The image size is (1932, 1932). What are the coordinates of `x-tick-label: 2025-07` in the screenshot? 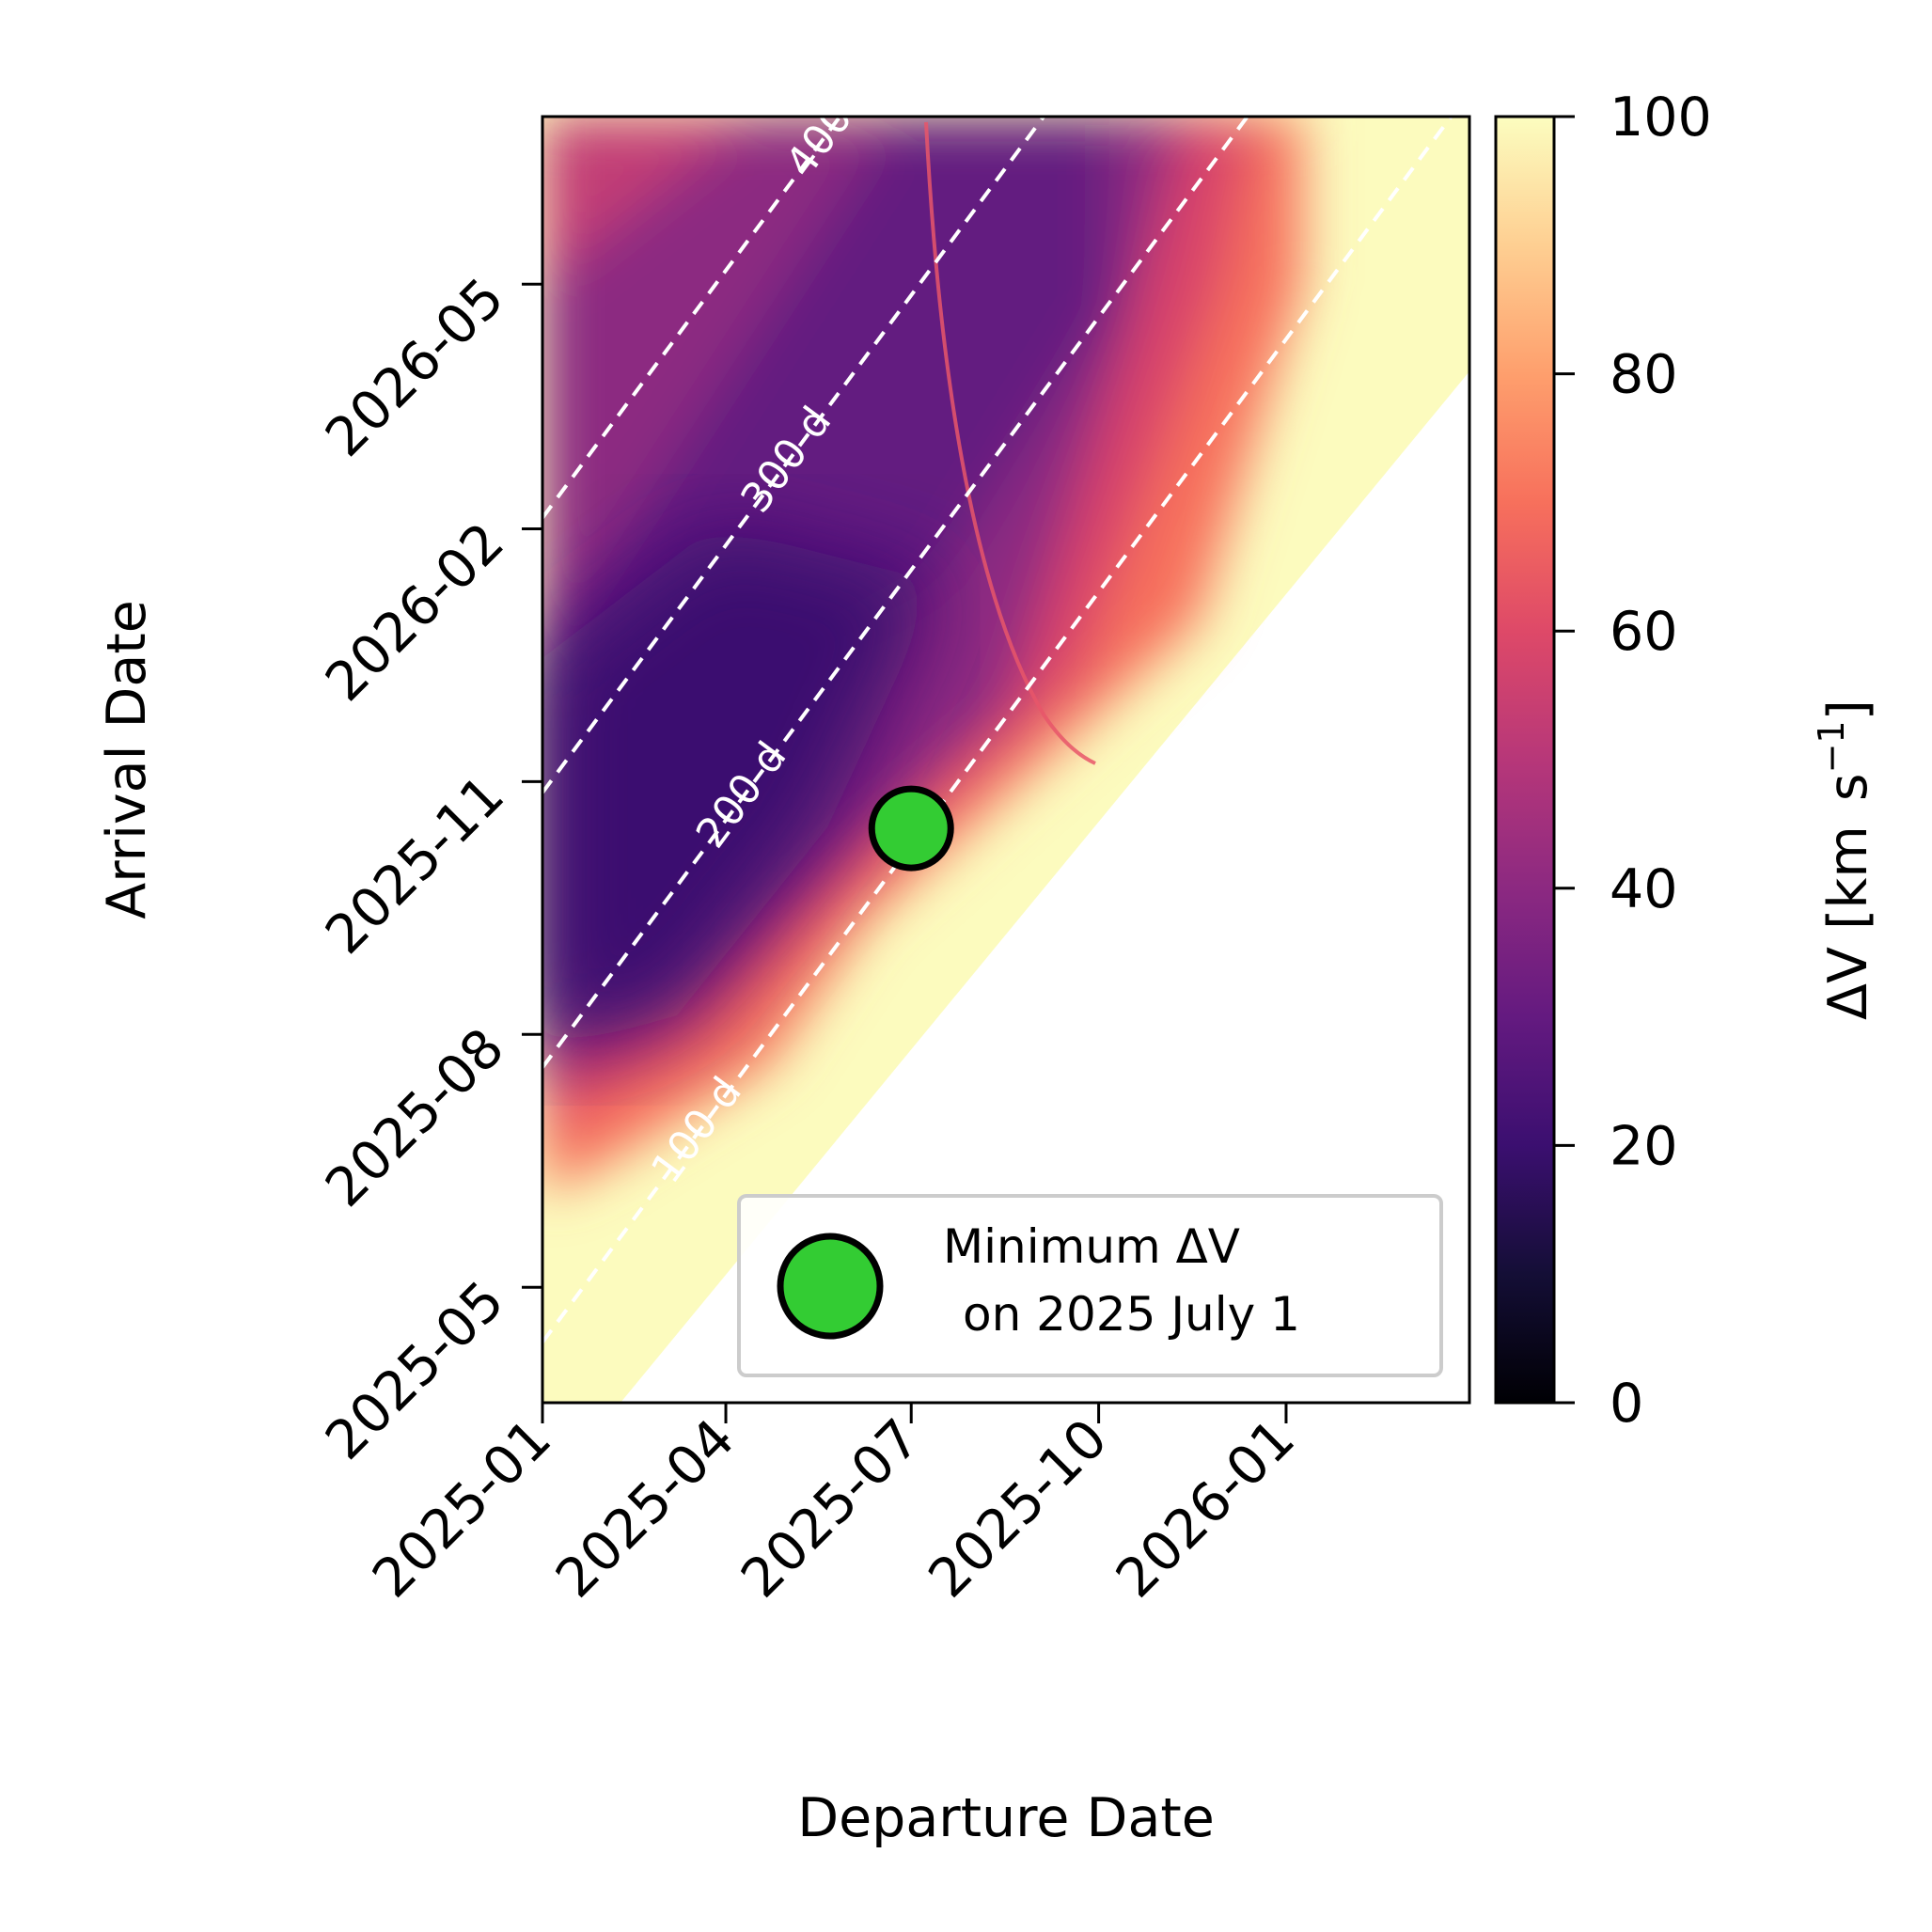 It's located at (831, 1509).